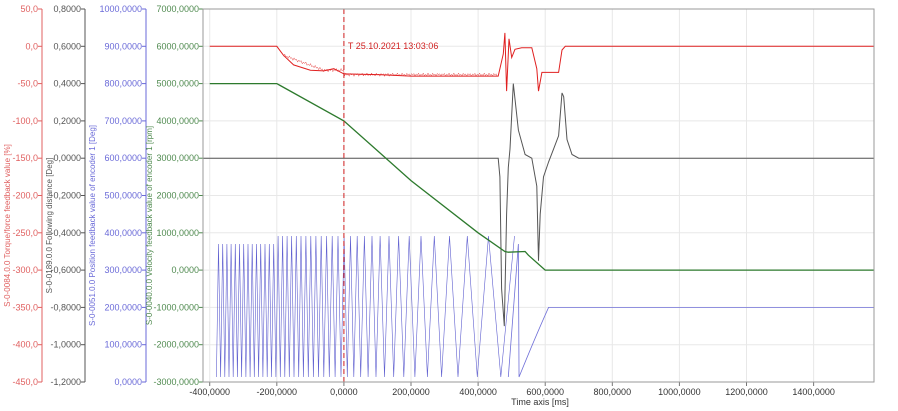 This screenshot has height=411, width=898. Describe the element at coordinates (25, 158) in the screenshot. I see `y-tick-label-torque: -150,0` at that location.